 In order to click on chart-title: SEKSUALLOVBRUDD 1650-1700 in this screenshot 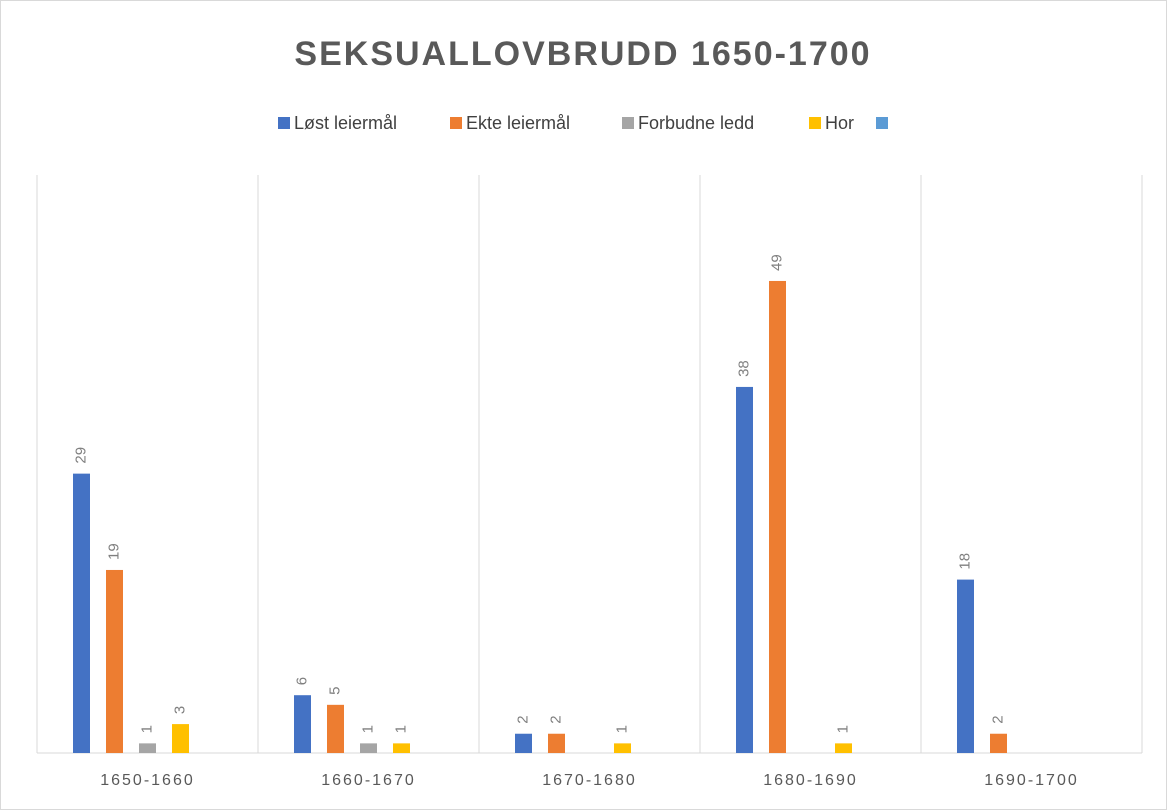, I will do `click(582, 54)`.